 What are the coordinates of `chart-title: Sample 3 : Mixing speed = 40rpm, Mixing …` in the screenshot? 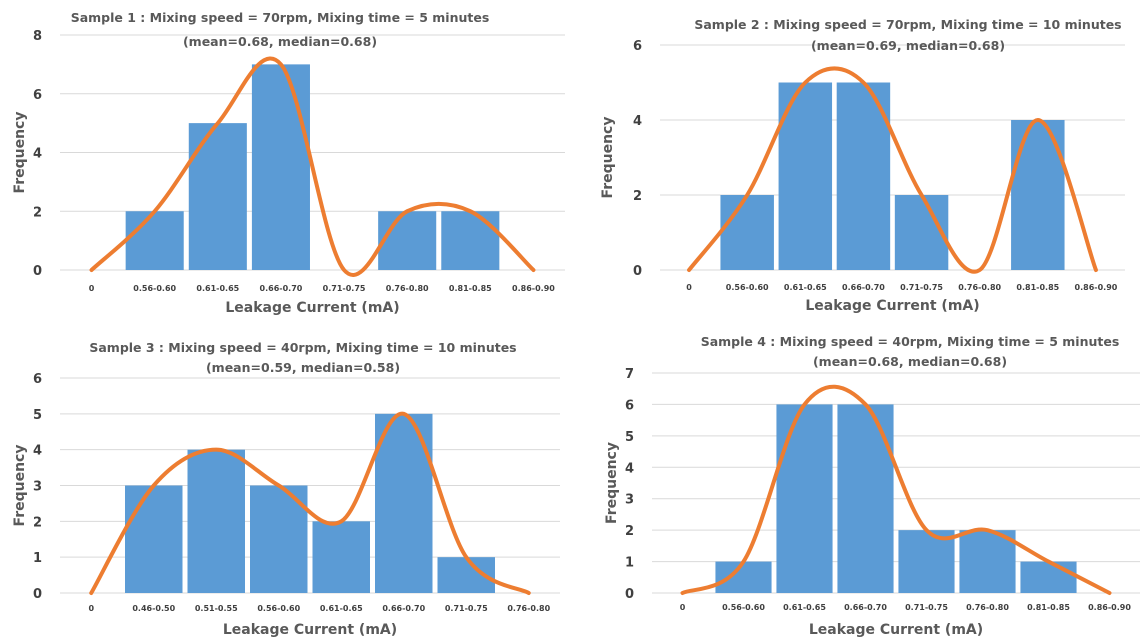 It's located at (302, 347).